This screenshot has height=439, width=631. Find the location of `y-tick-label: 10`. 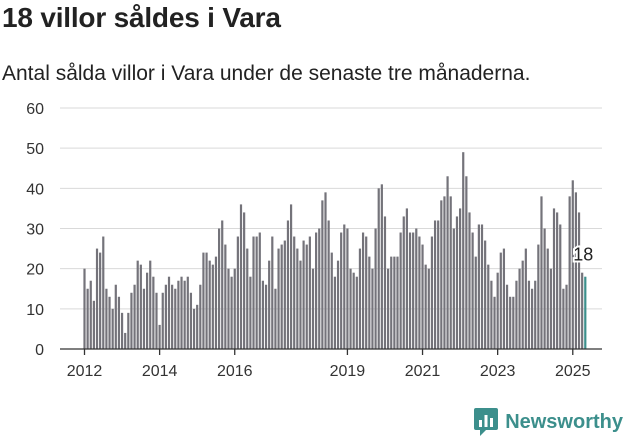

y-tick-label: 10 is located at coordinates (35, 310).